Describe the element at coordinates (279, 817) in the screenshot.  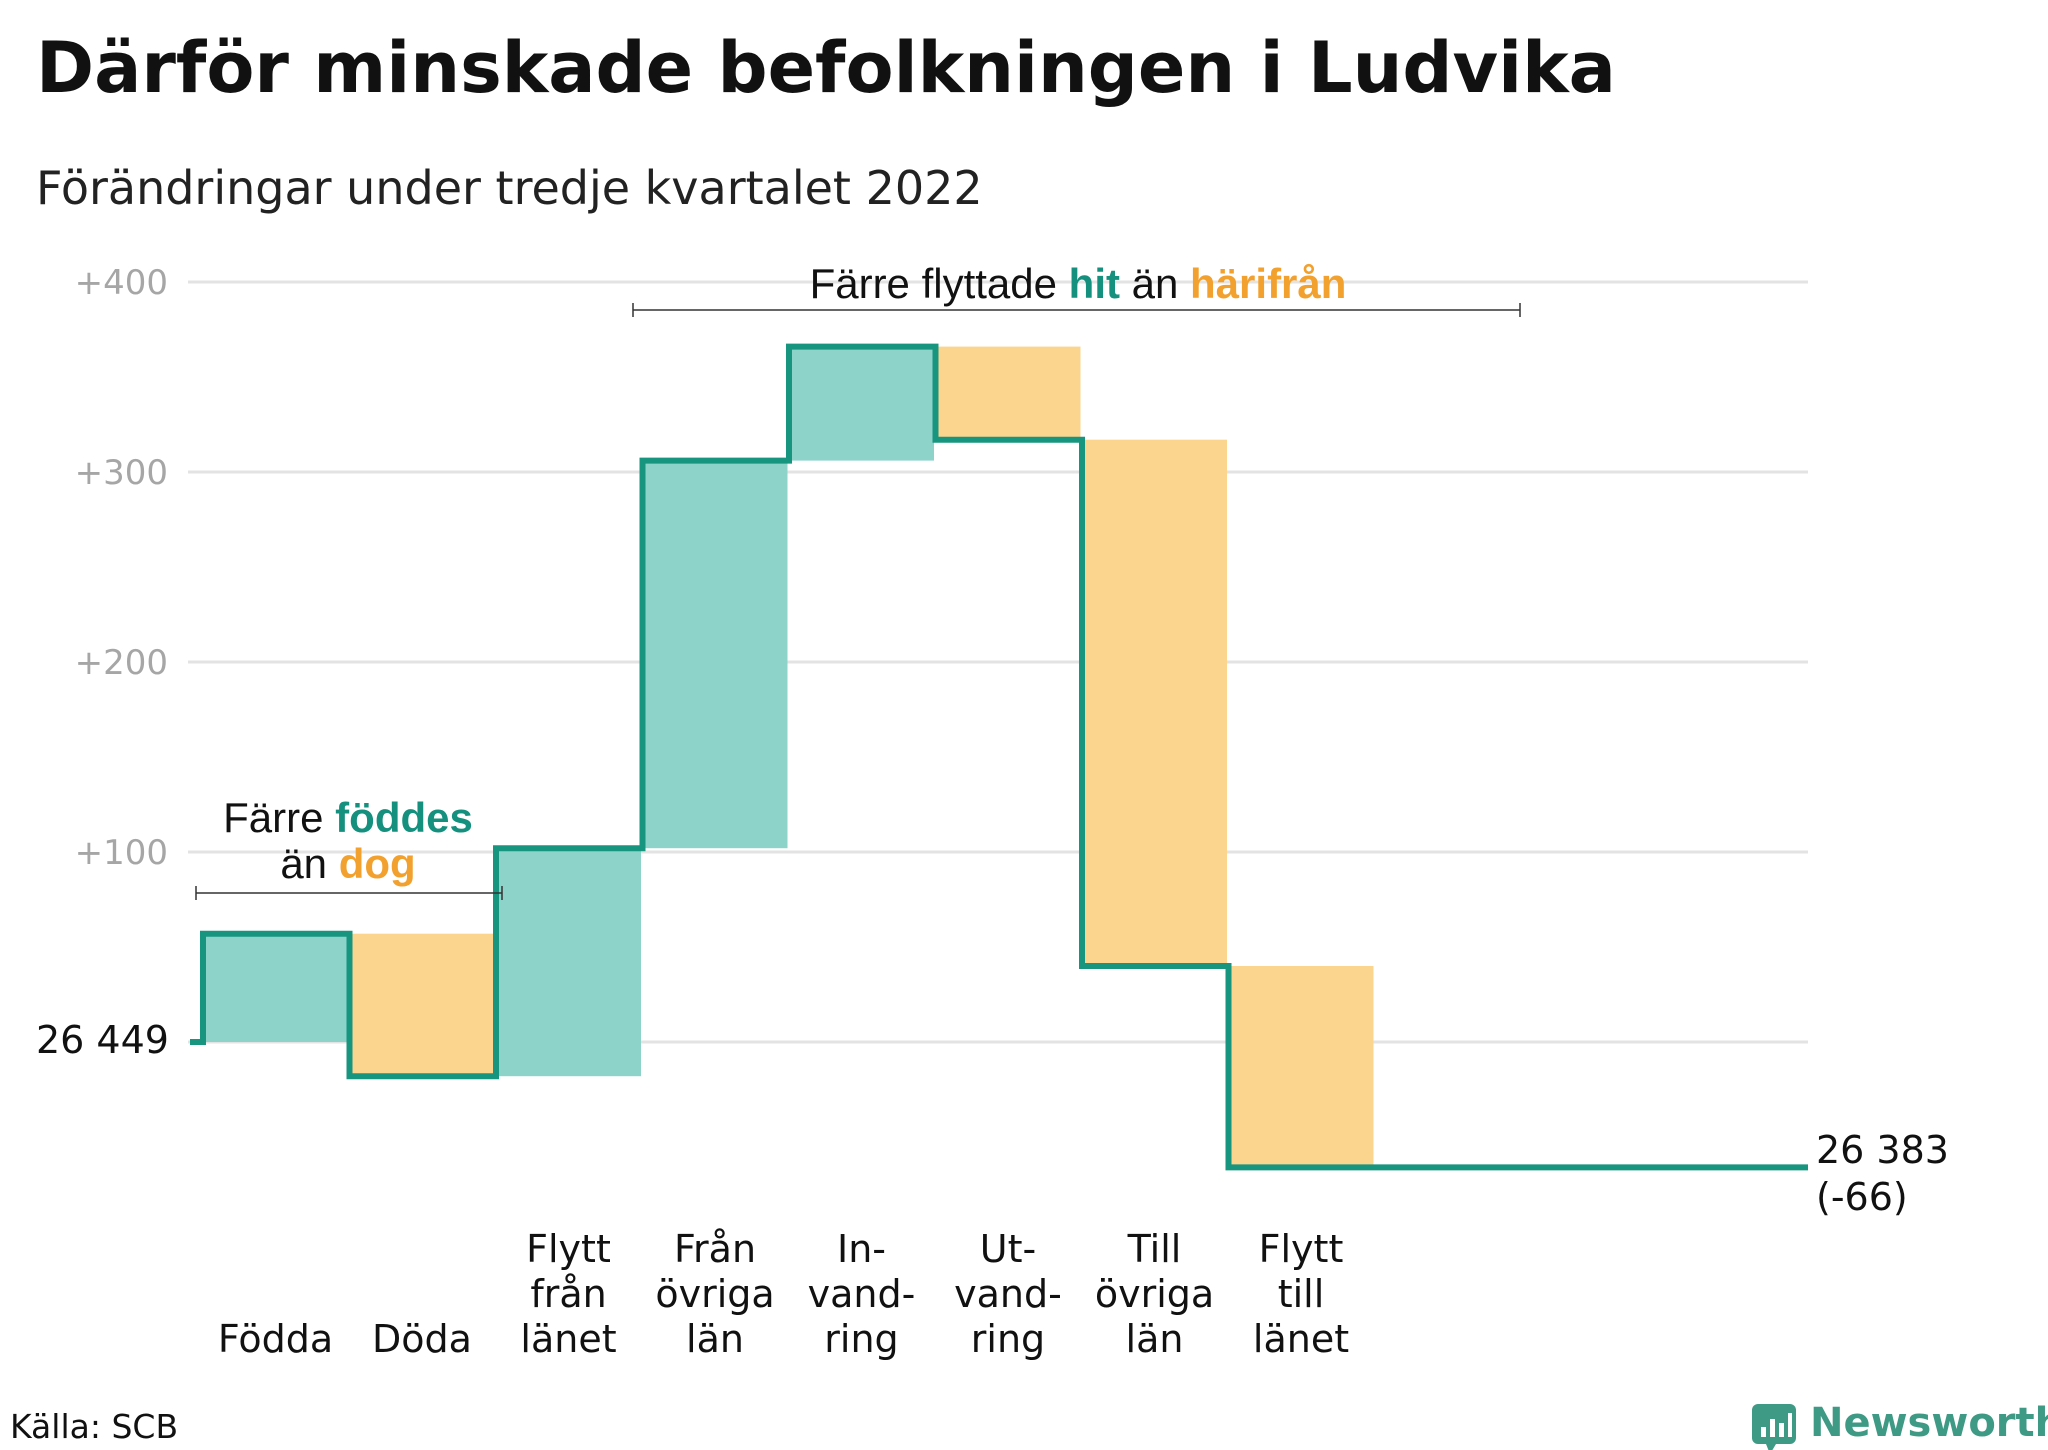
I see `births-annot-text: Färre` at that location.